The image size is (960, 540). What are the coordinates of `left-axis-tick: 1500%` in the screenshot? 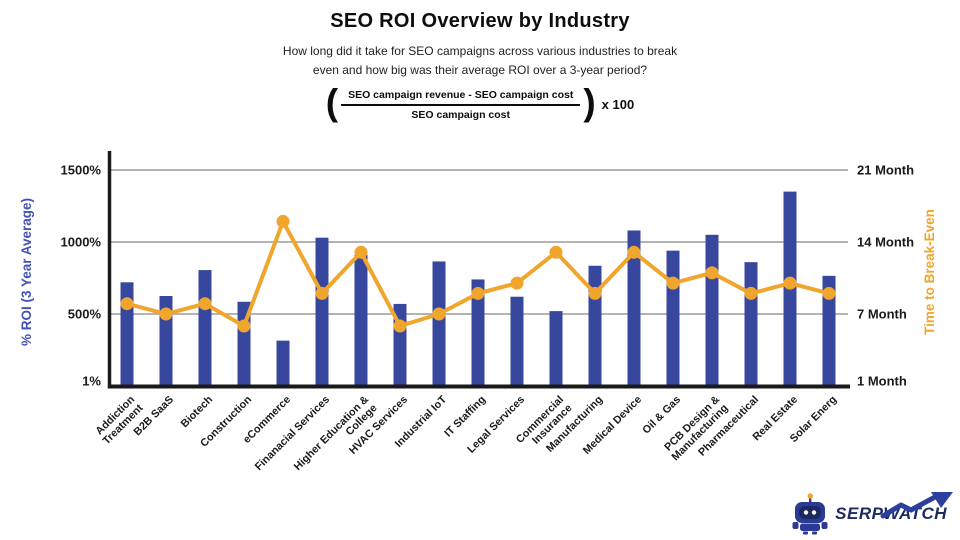 It's located at (81, 170).